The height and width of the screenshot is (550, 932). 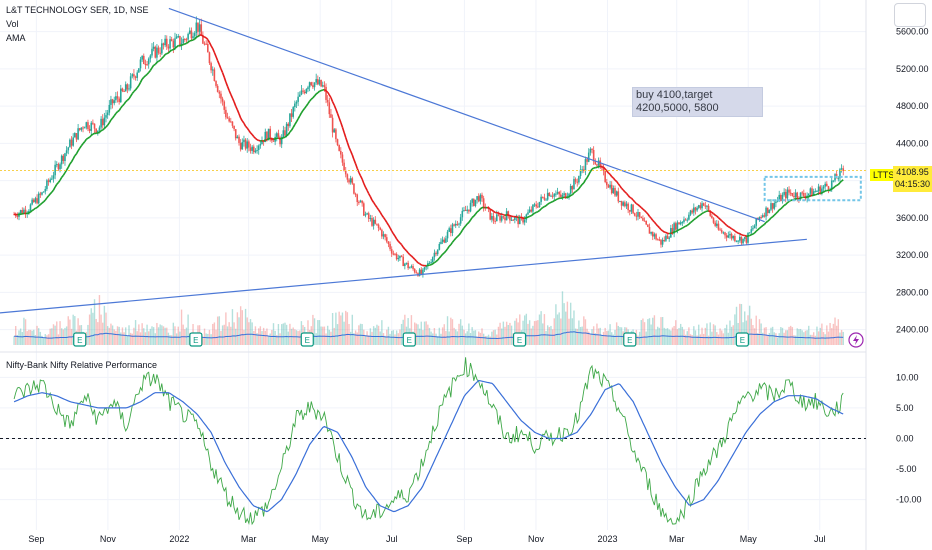 I want to click on ticker-badge: LTTS, so click(x=884, y=175).